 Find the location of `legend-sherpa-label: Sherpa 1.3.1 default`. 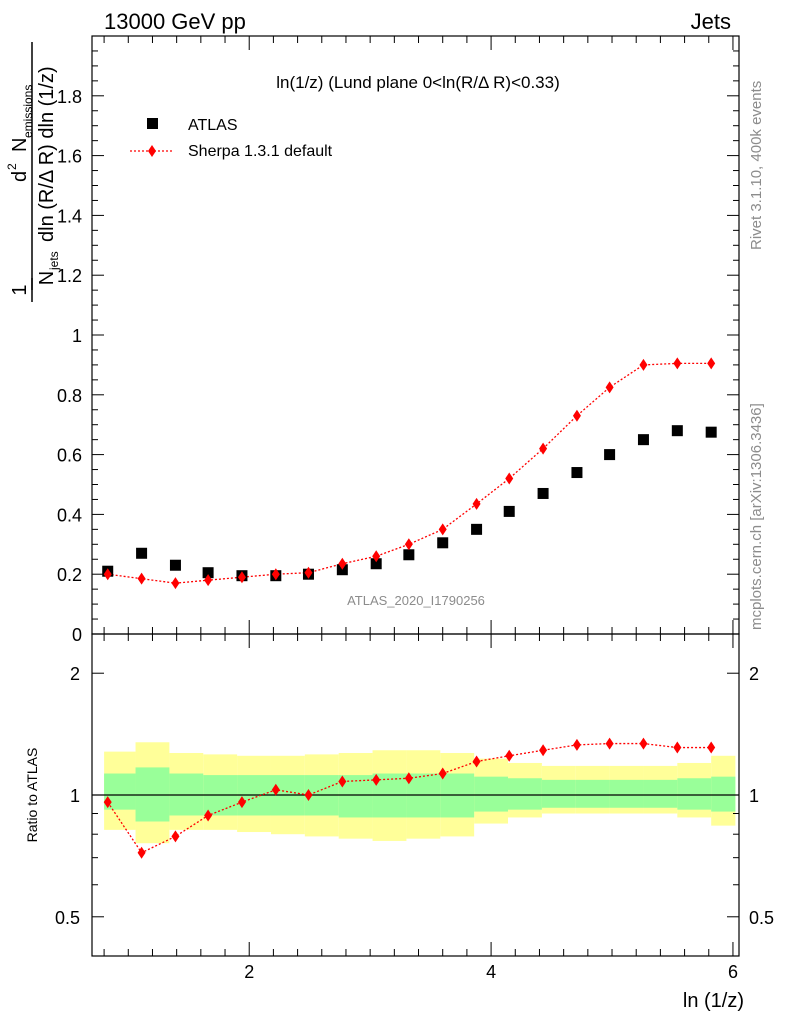

legend-sherpa-label: Sherpa 1.3.1 default is located at coordinates (260, 151).